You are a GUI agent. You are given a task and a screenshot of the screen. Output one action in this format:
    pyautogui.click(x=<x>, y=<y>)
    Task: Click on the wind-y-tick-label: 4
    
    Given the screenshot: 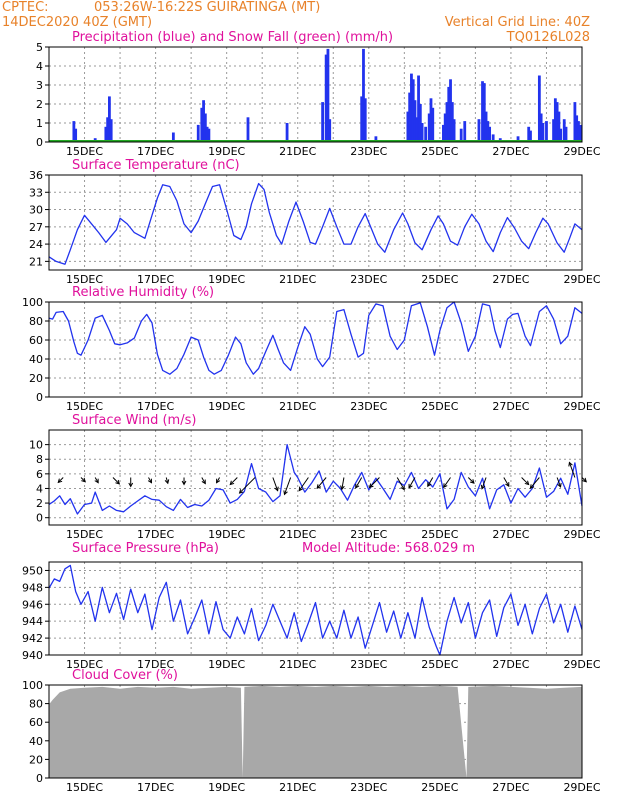 What is the action you would take?
    pyautogui.click(x=39, y=488)
    